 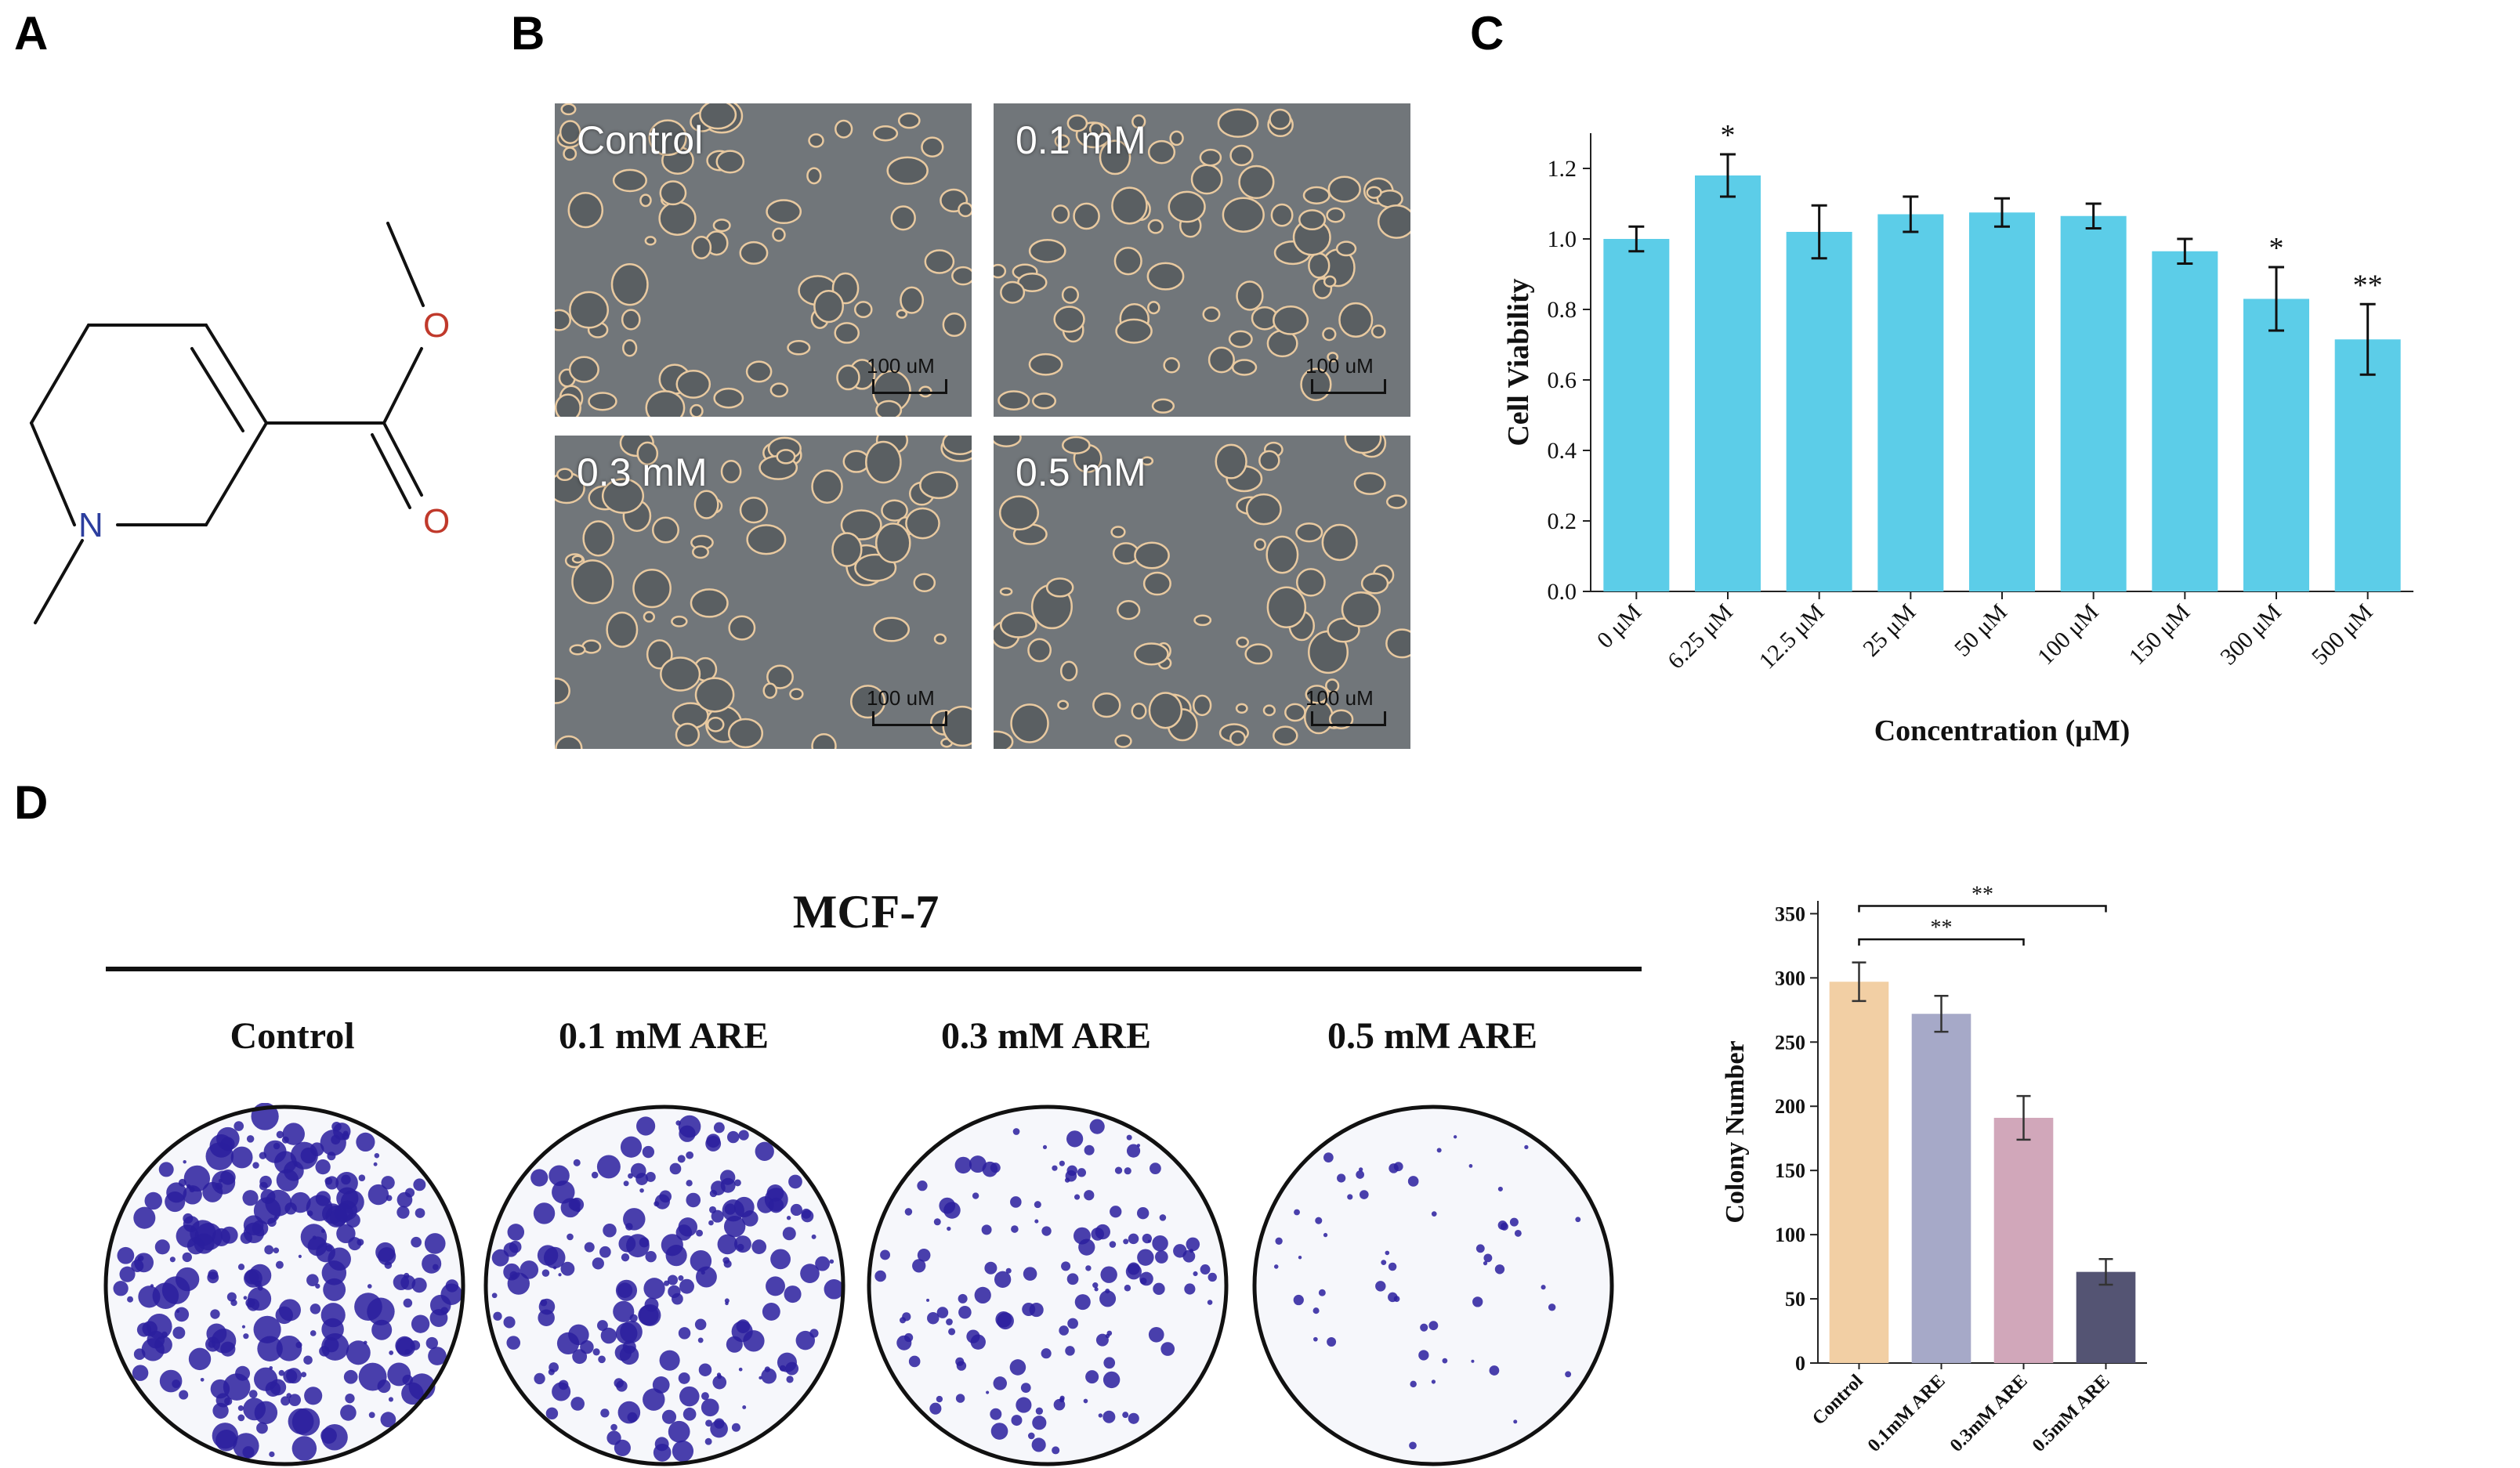 What do you see at coordinates (1790, 1235) in the screenshot?
I see `y-tick-label: 100` at bounding box center [1790, 1235].